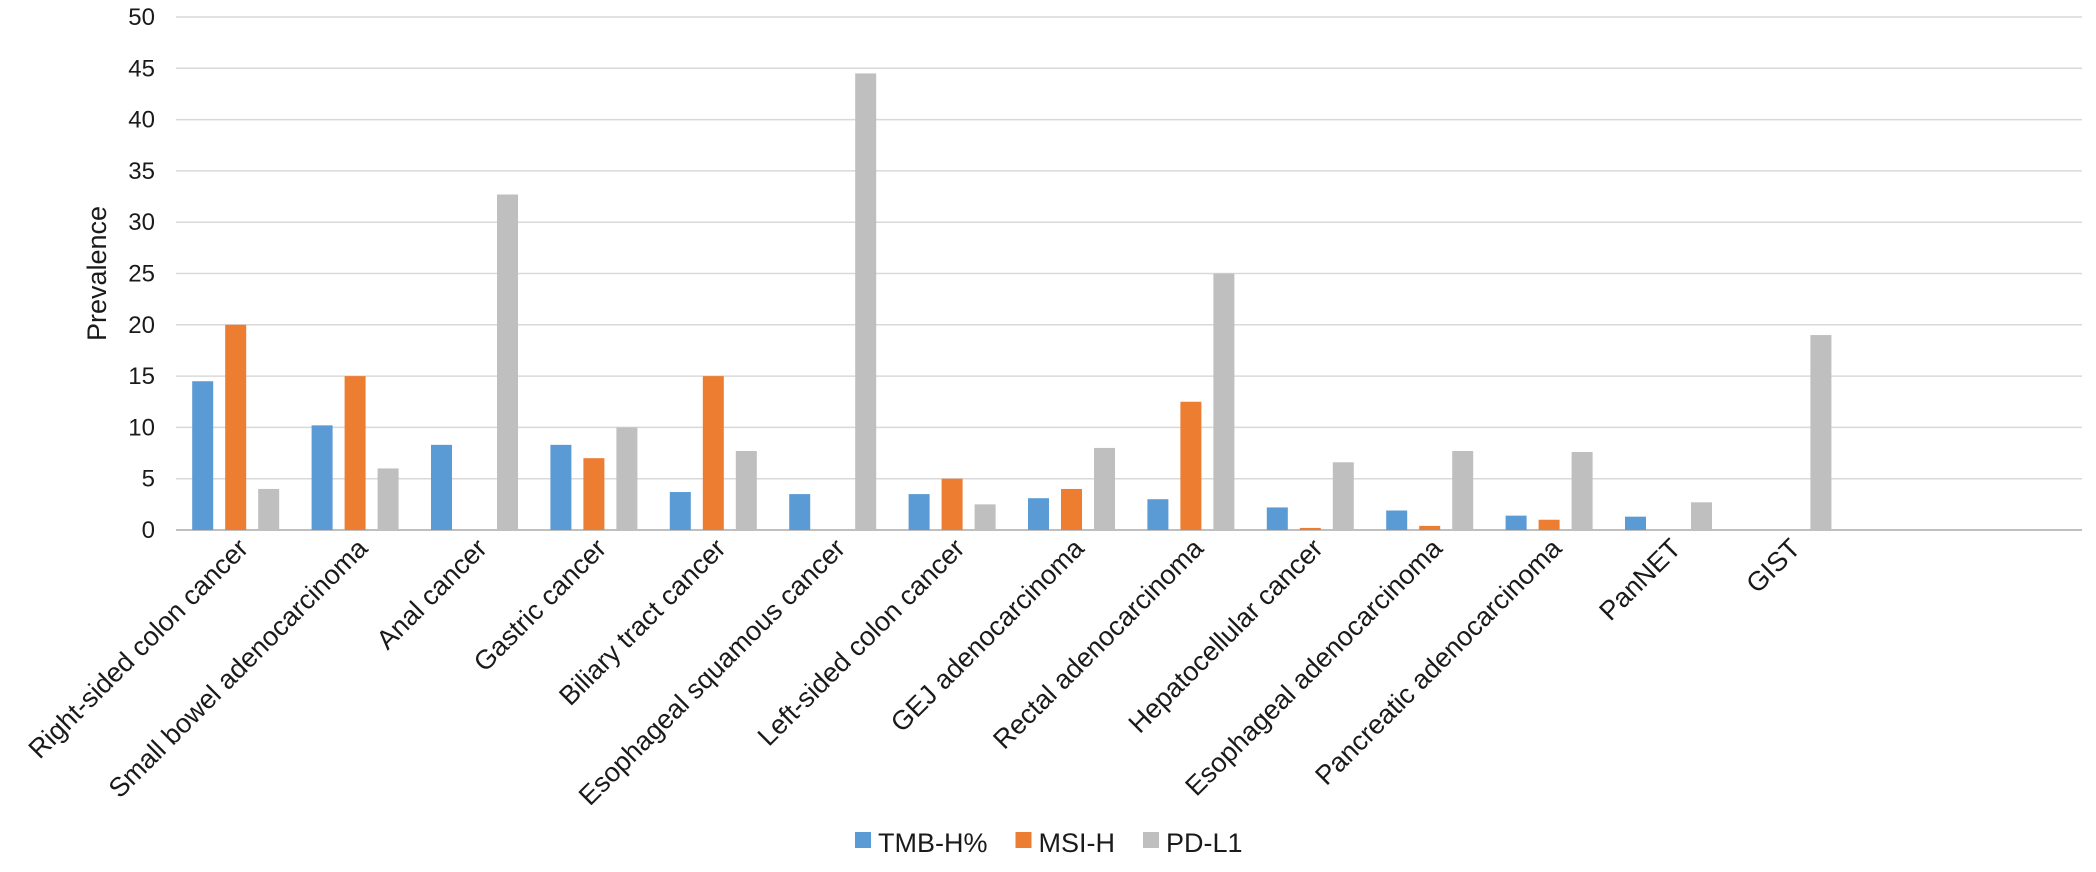 The height and width of the screenshot is (872, 2096). What do you see at coordinates (933, 843) in the screenshot?
I see `legend-label: TMB-H%` at bounding box center [933, 843].